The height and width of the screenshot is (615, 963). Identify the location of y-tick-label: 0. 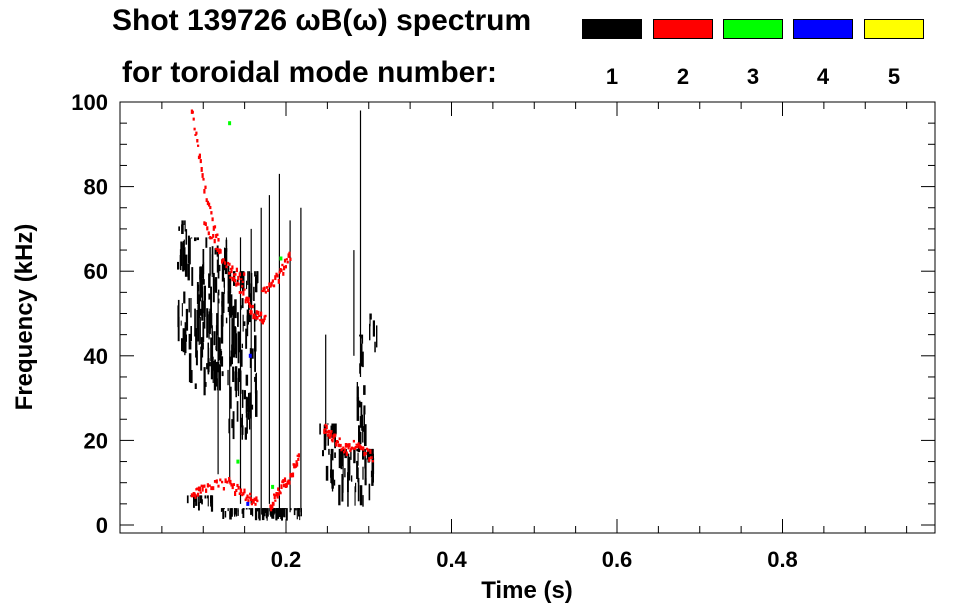
(102, 525).